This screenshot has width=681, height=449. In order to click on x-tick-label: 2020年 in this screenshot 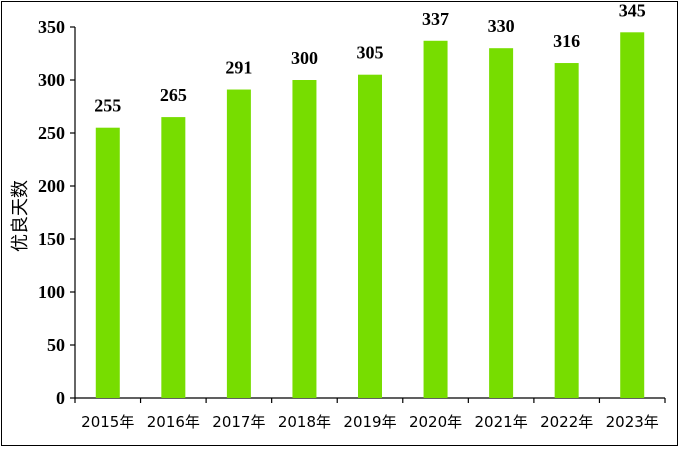, I will do `click(435, 422)`.